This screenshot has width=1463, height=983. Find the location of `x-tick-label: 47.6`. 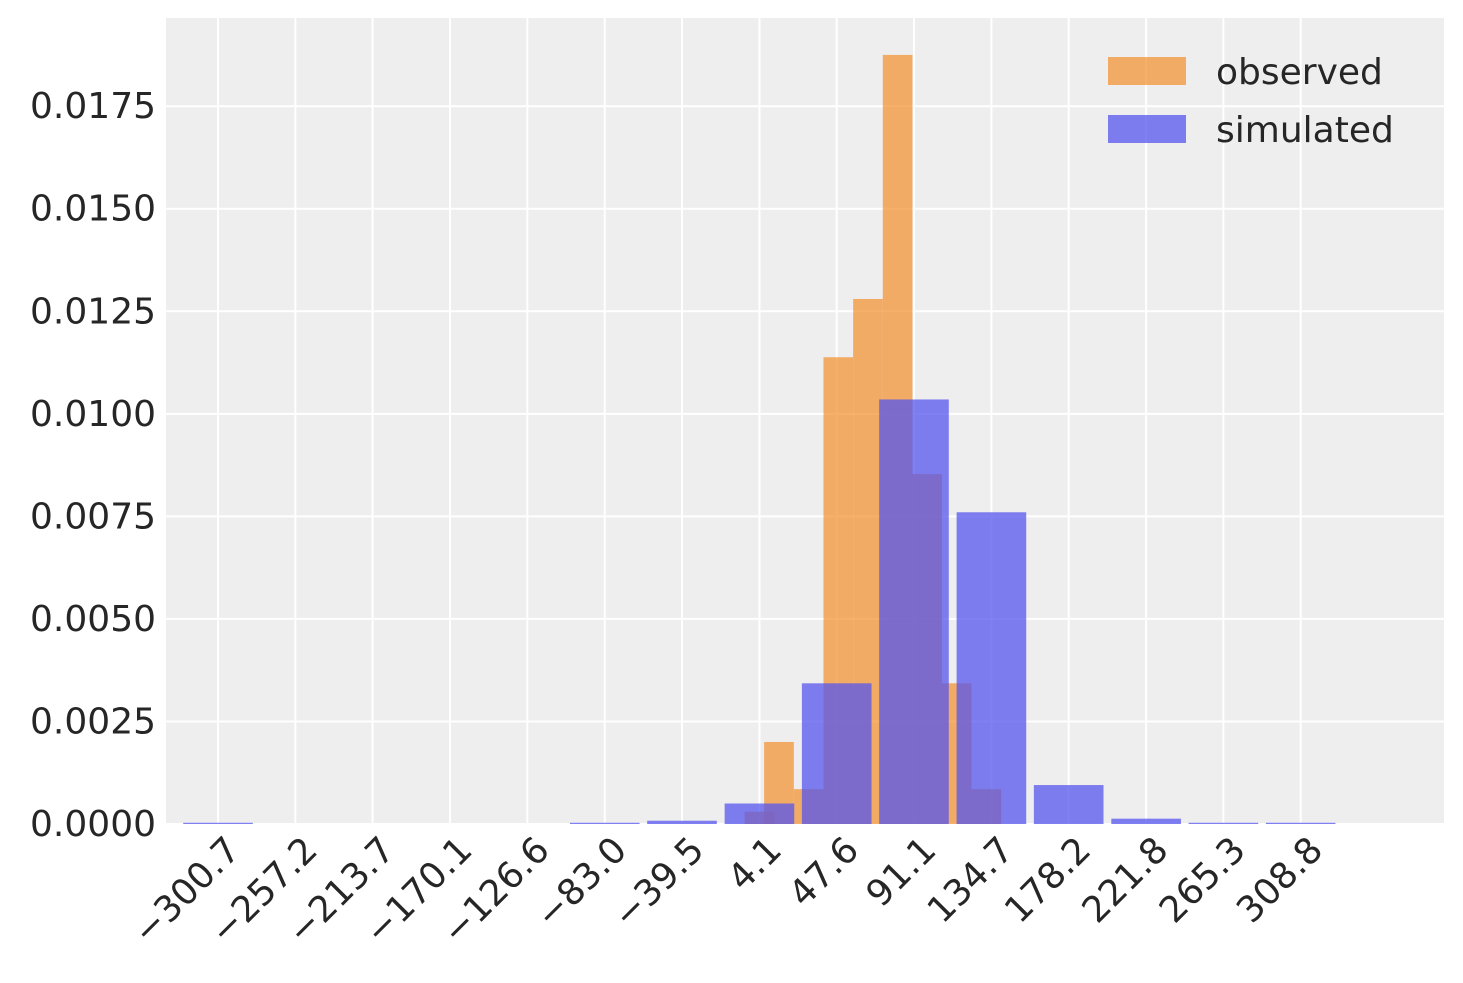

x-tick-label: 47.6 is located at coordinates (824, 872).